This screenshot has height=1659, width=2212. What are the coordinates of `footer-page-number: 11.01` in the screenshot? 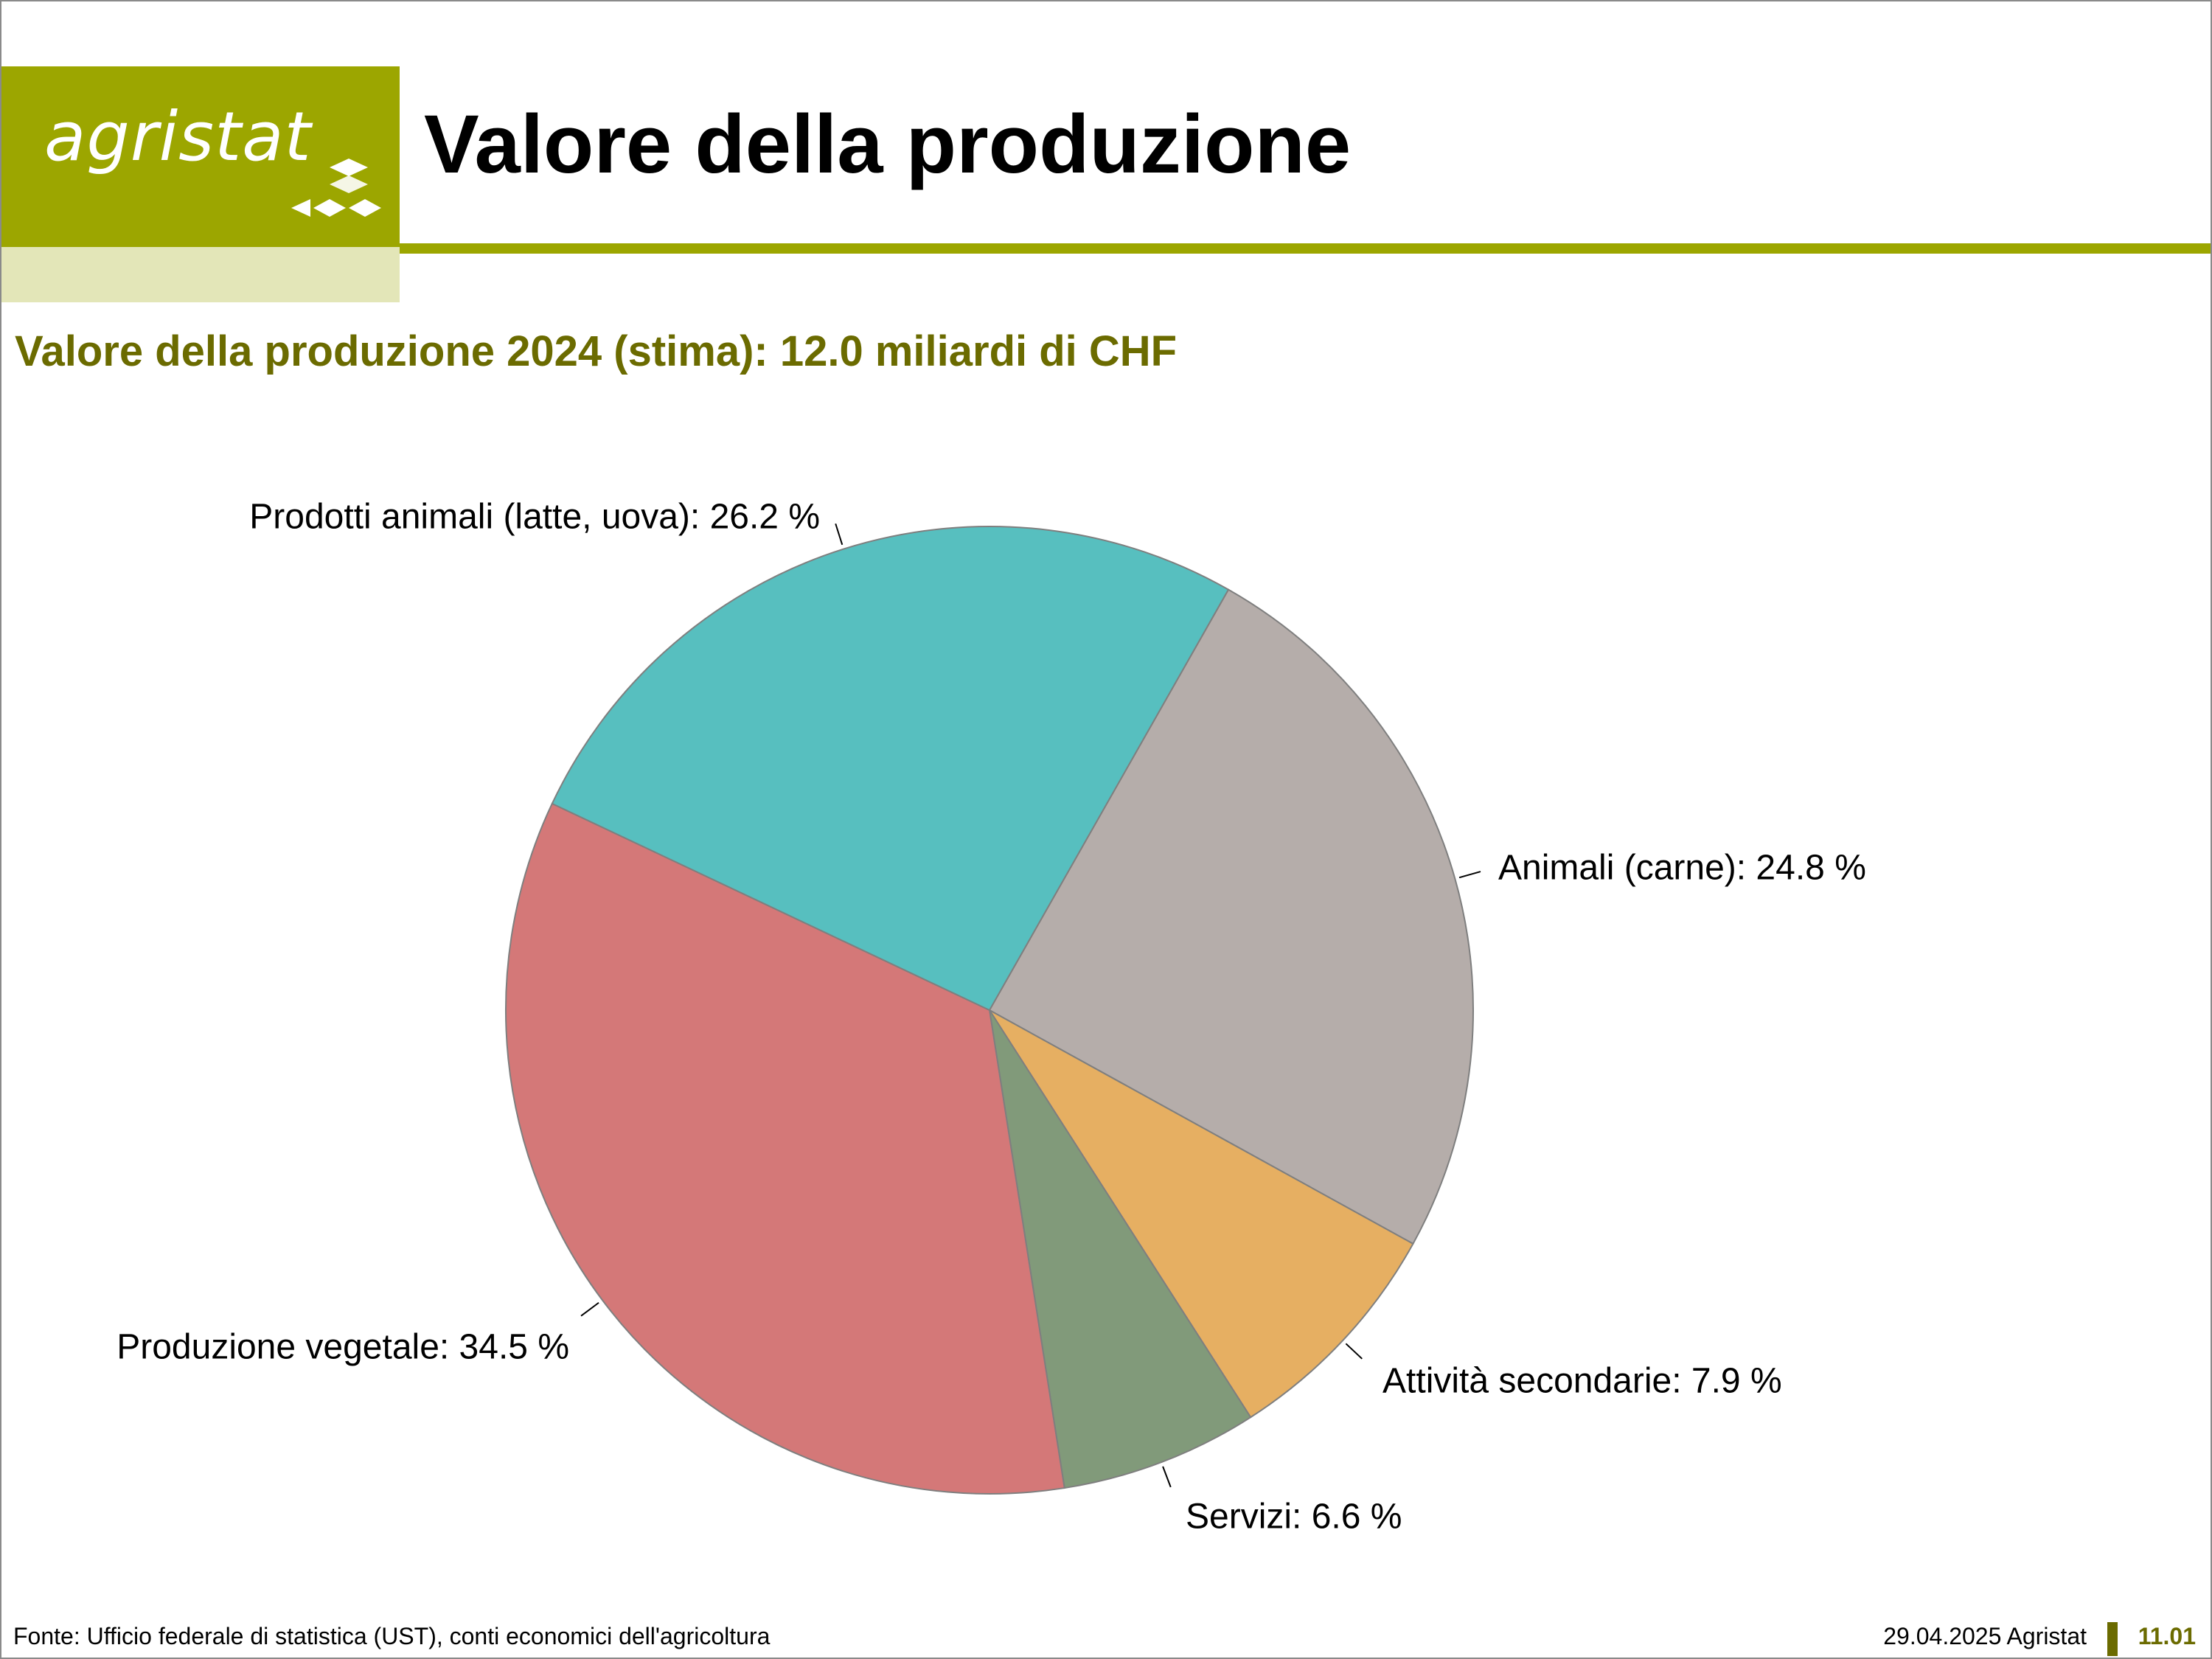 It's located at (2167, 1636).